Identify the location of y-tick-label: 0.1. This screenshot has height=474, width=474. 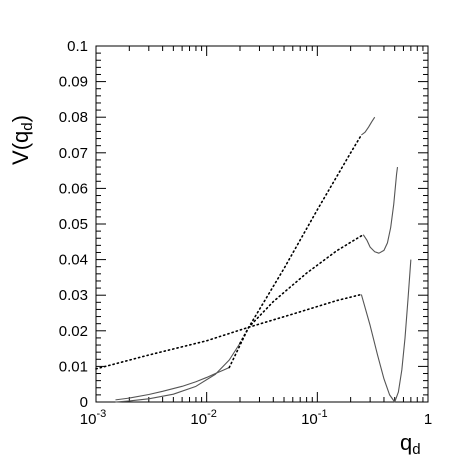
(77, 46).